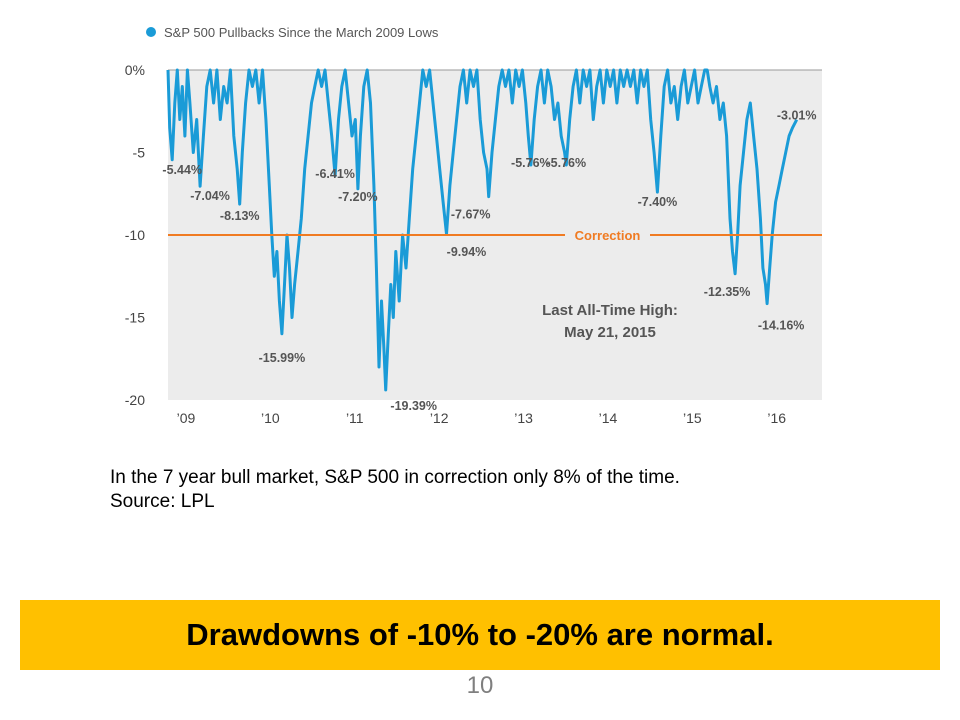  Describe the element at coordinates (335, 174) in the screenshot. I see `pullback-label: -6.41%` at that location.